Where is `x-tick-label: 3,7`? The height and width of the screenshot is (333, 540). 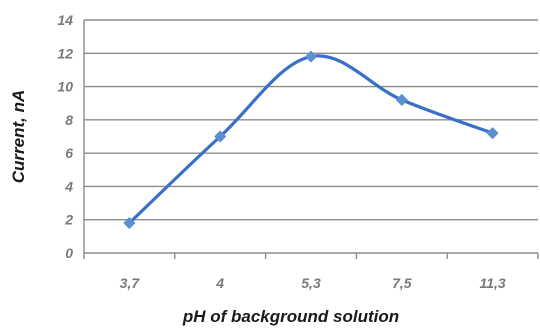 x-tick-label: 3,7 is located at coordinates (130, 283).